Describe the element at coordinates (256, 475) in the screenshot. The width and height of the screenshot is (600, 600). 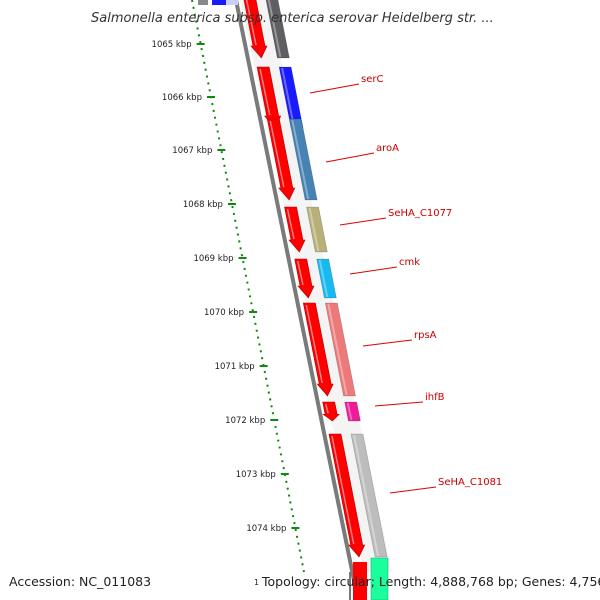
I see `tick-label: 1073 kbp` at that location.